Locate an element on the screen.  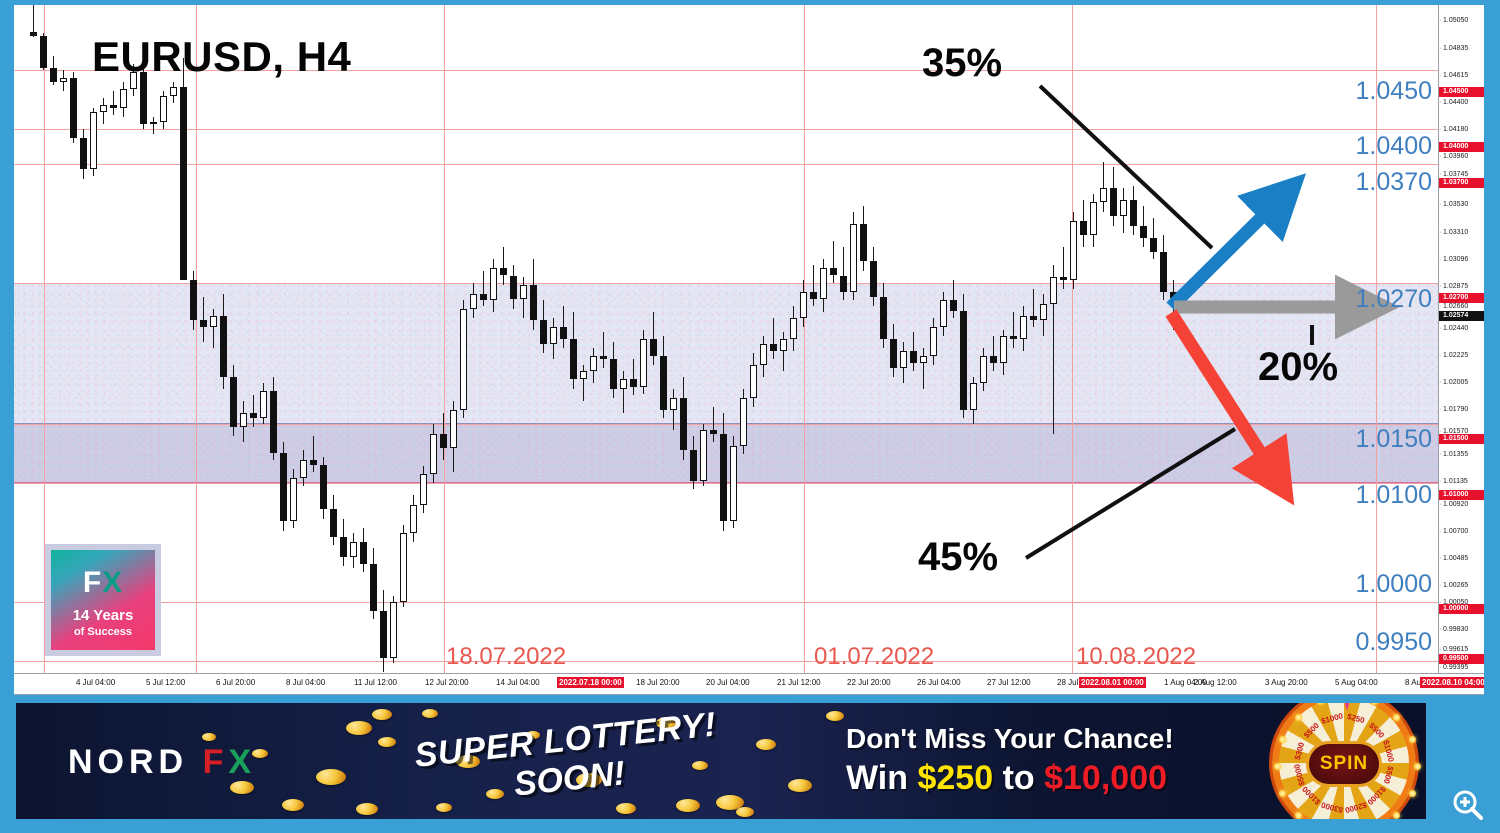
price-tick: · 0.99395 is located at coordinates (1454, 667).